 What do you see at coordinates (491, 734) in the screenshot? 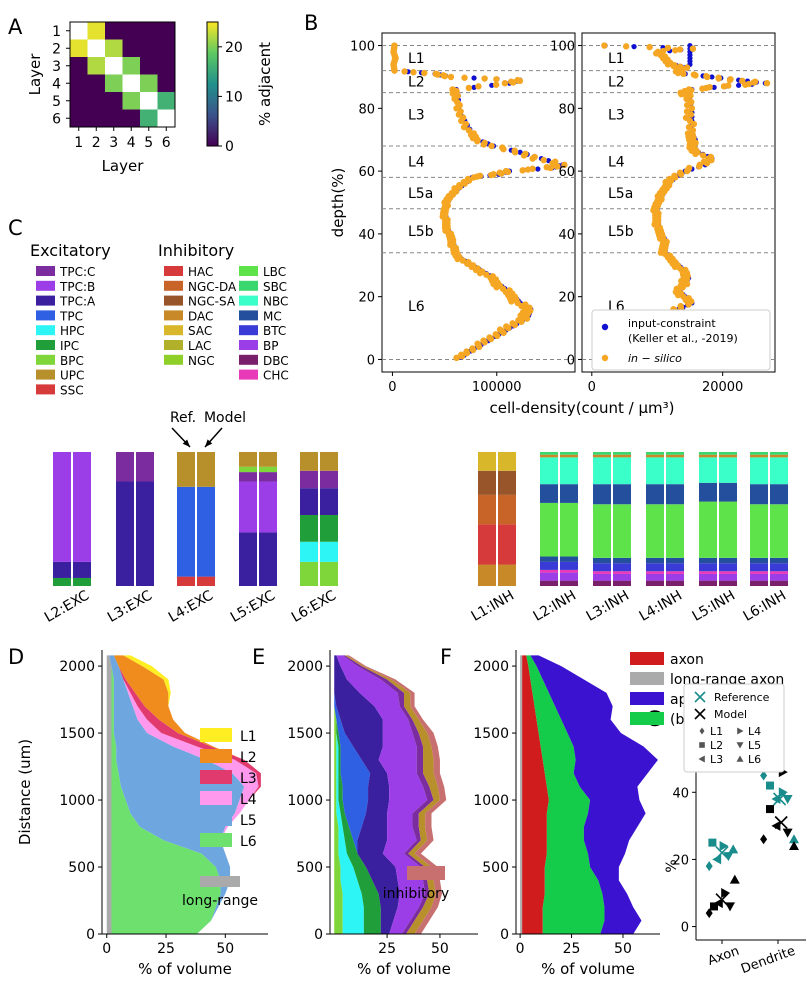
I see `y-tick-label: 1500` at bounding box center [491, 734].